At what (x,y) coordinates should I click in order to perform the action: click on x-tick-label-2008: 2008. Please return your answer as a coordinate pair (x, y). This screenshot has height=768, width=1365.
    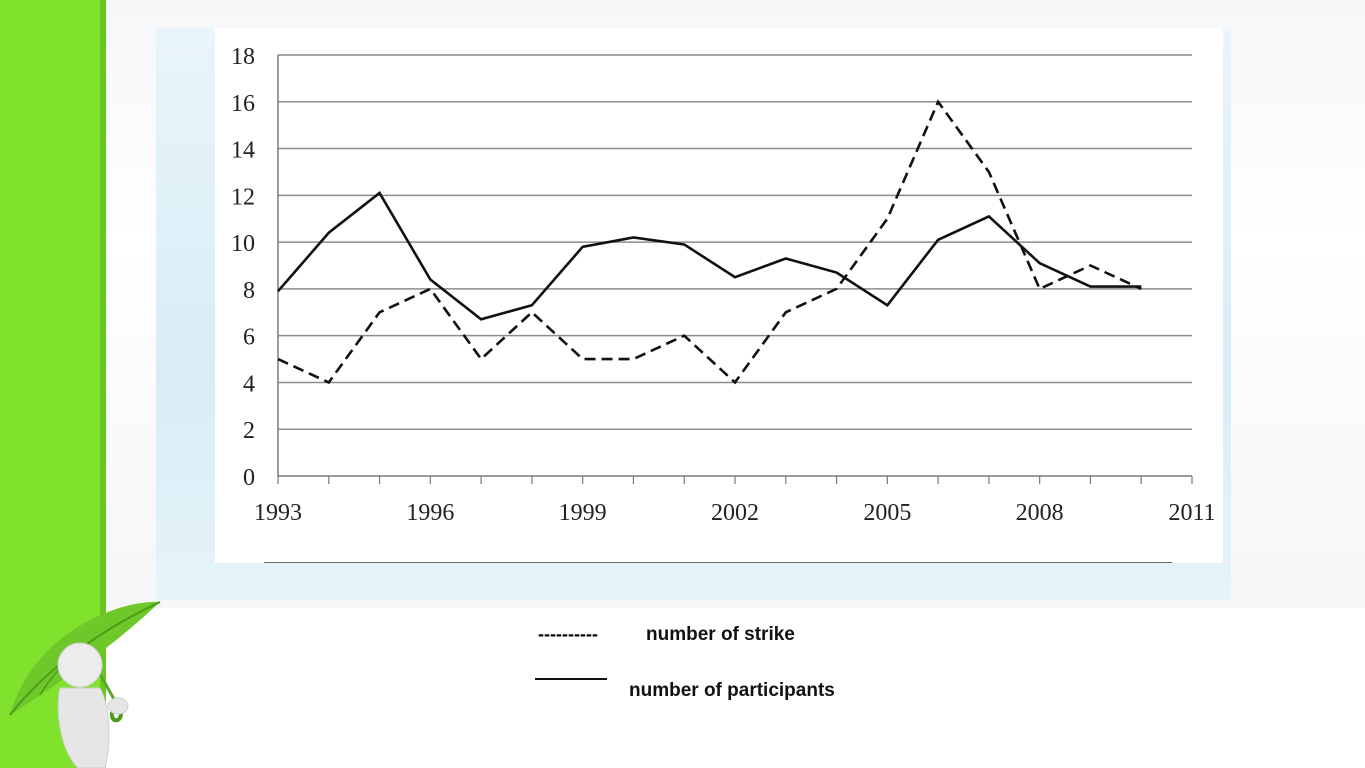
    Looking at the image, I should click on (1040, 513).